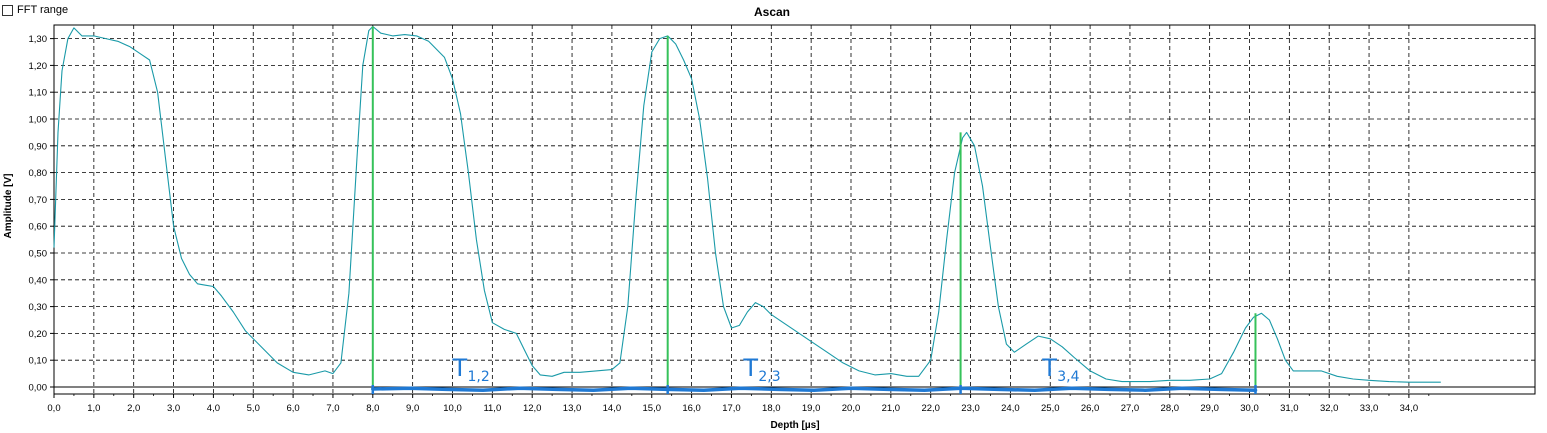 This screenshot has height=433, width=1547. I want to click on annotation-subscript: 2,3, so click(769, 377).